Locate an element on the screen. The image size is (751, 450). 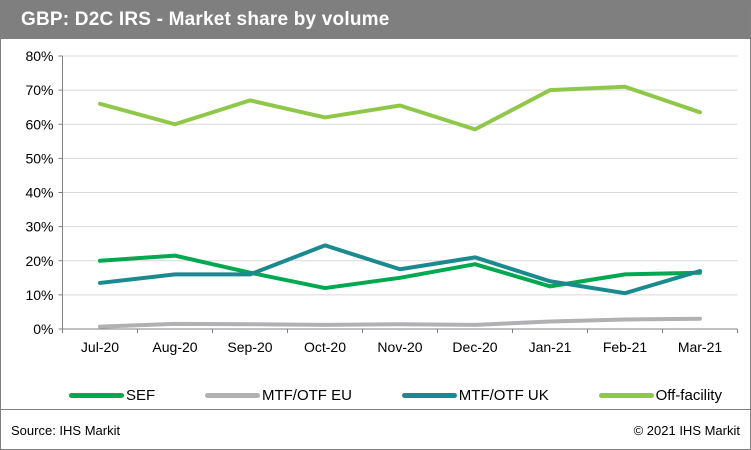
footer: Source: IHS Markit © 2021 IHS Markit is located at coordinates (375, 429).